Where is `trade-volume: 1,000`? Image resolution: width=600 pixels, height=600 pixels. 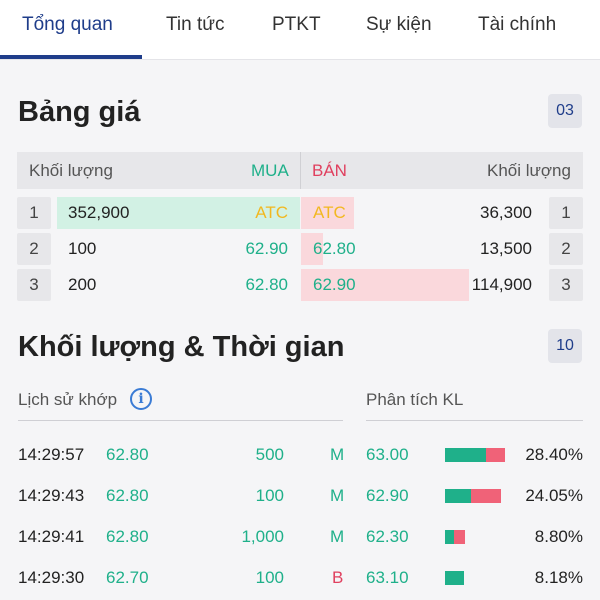
trade-volume: 1,000 is located at coordinates (262, 536).